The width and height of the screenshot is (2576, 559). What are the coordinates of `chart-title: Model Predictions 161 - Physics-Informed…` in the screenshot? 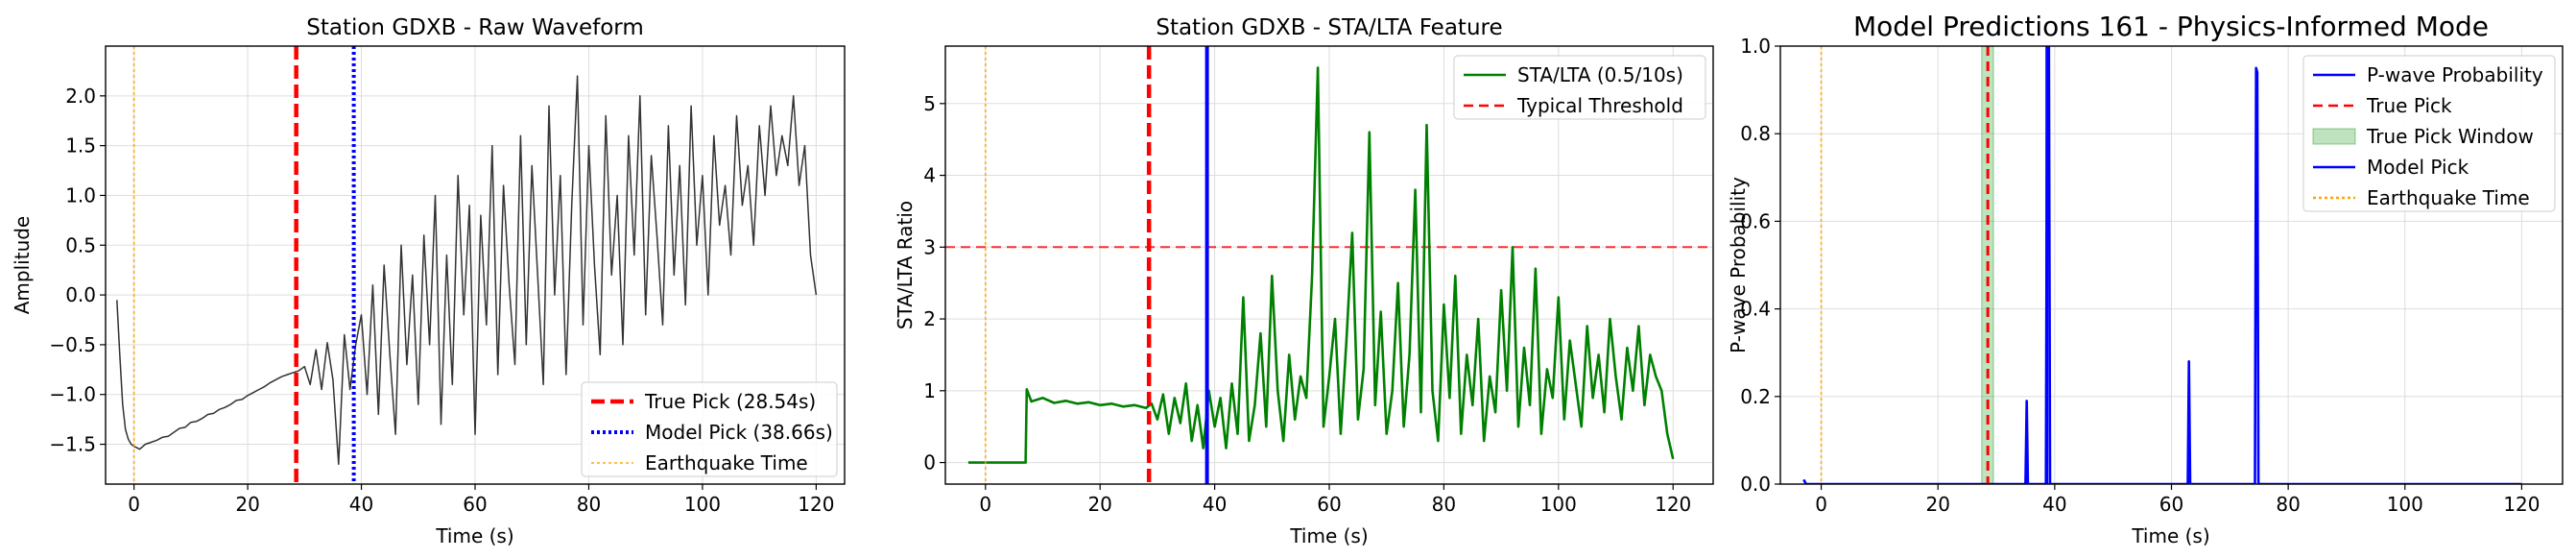 It's located at (2171, 26).